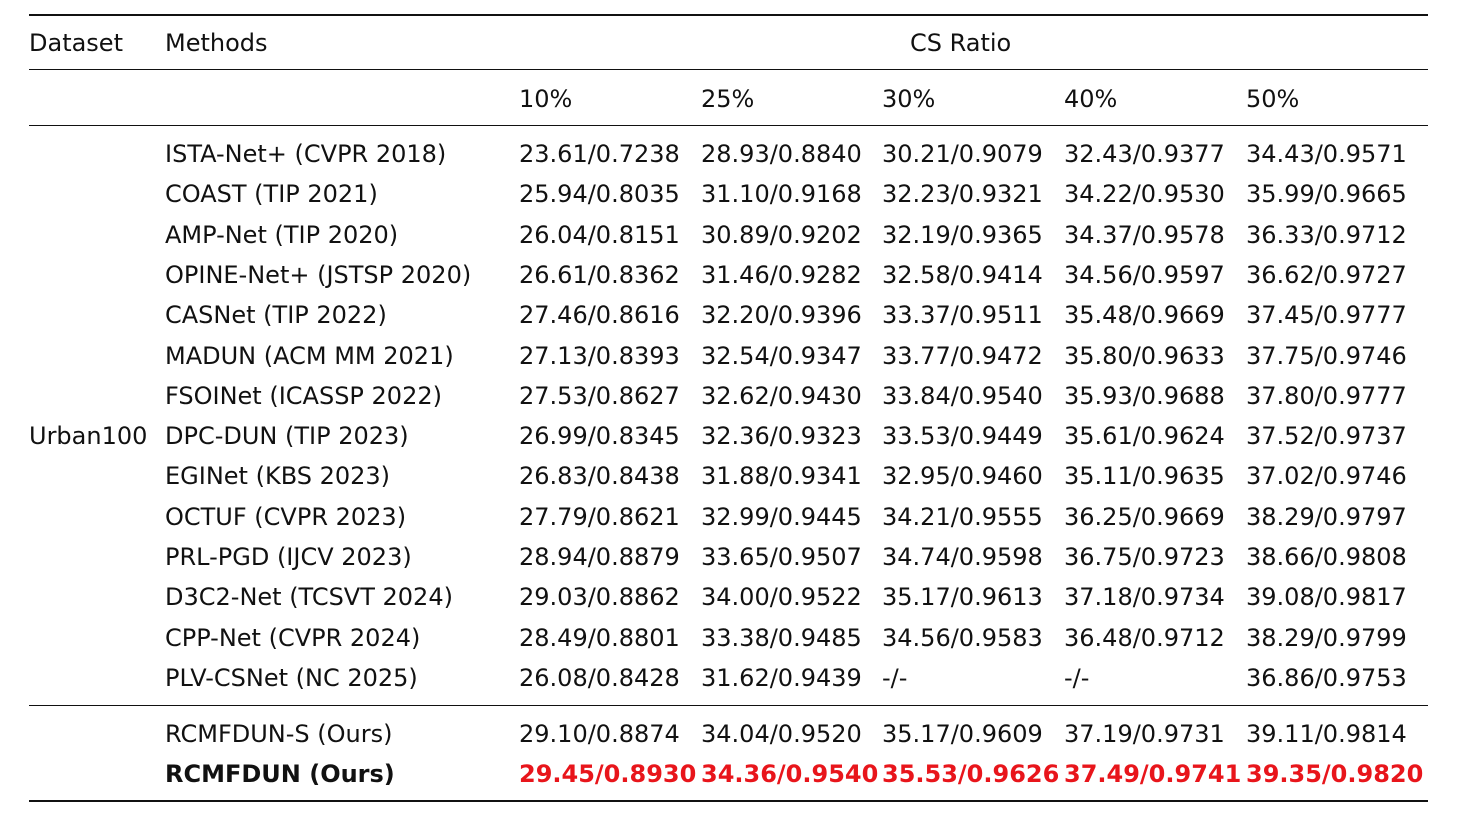 Image resolution: width=1466 pixels, height=813 pixels. What do you see at coordinates (1326, 315) in the screenshot?
I see `score-cell: 37.45/0.9777` at bounding box center [1326, 315].